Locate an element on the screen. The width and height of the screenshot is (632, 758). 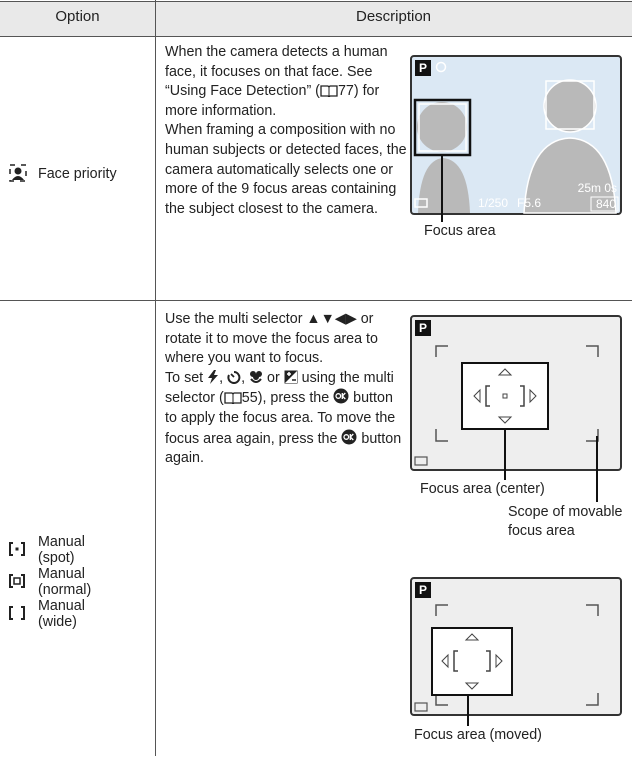
normal-icon is located at coordinates (17, 581).